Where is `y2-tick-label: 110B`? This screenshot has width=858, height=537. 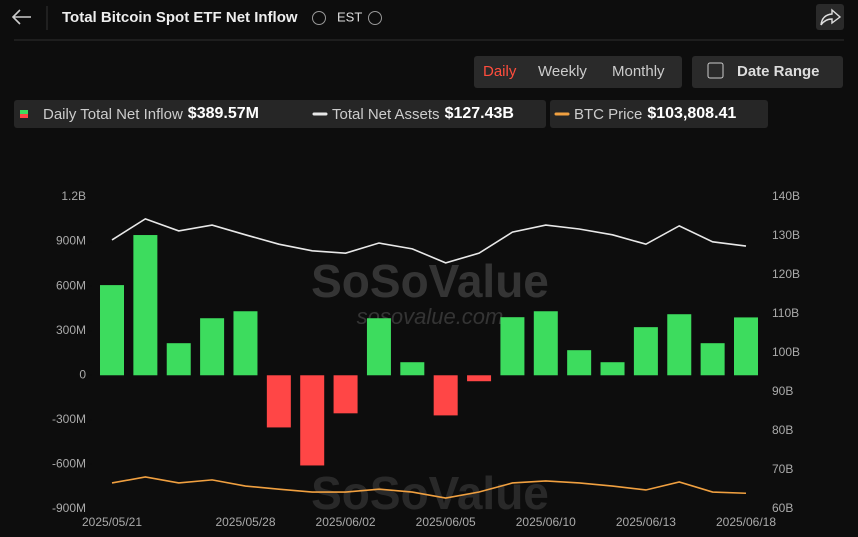
y2-tick-label: 110B is located at coordinates (785, 313).